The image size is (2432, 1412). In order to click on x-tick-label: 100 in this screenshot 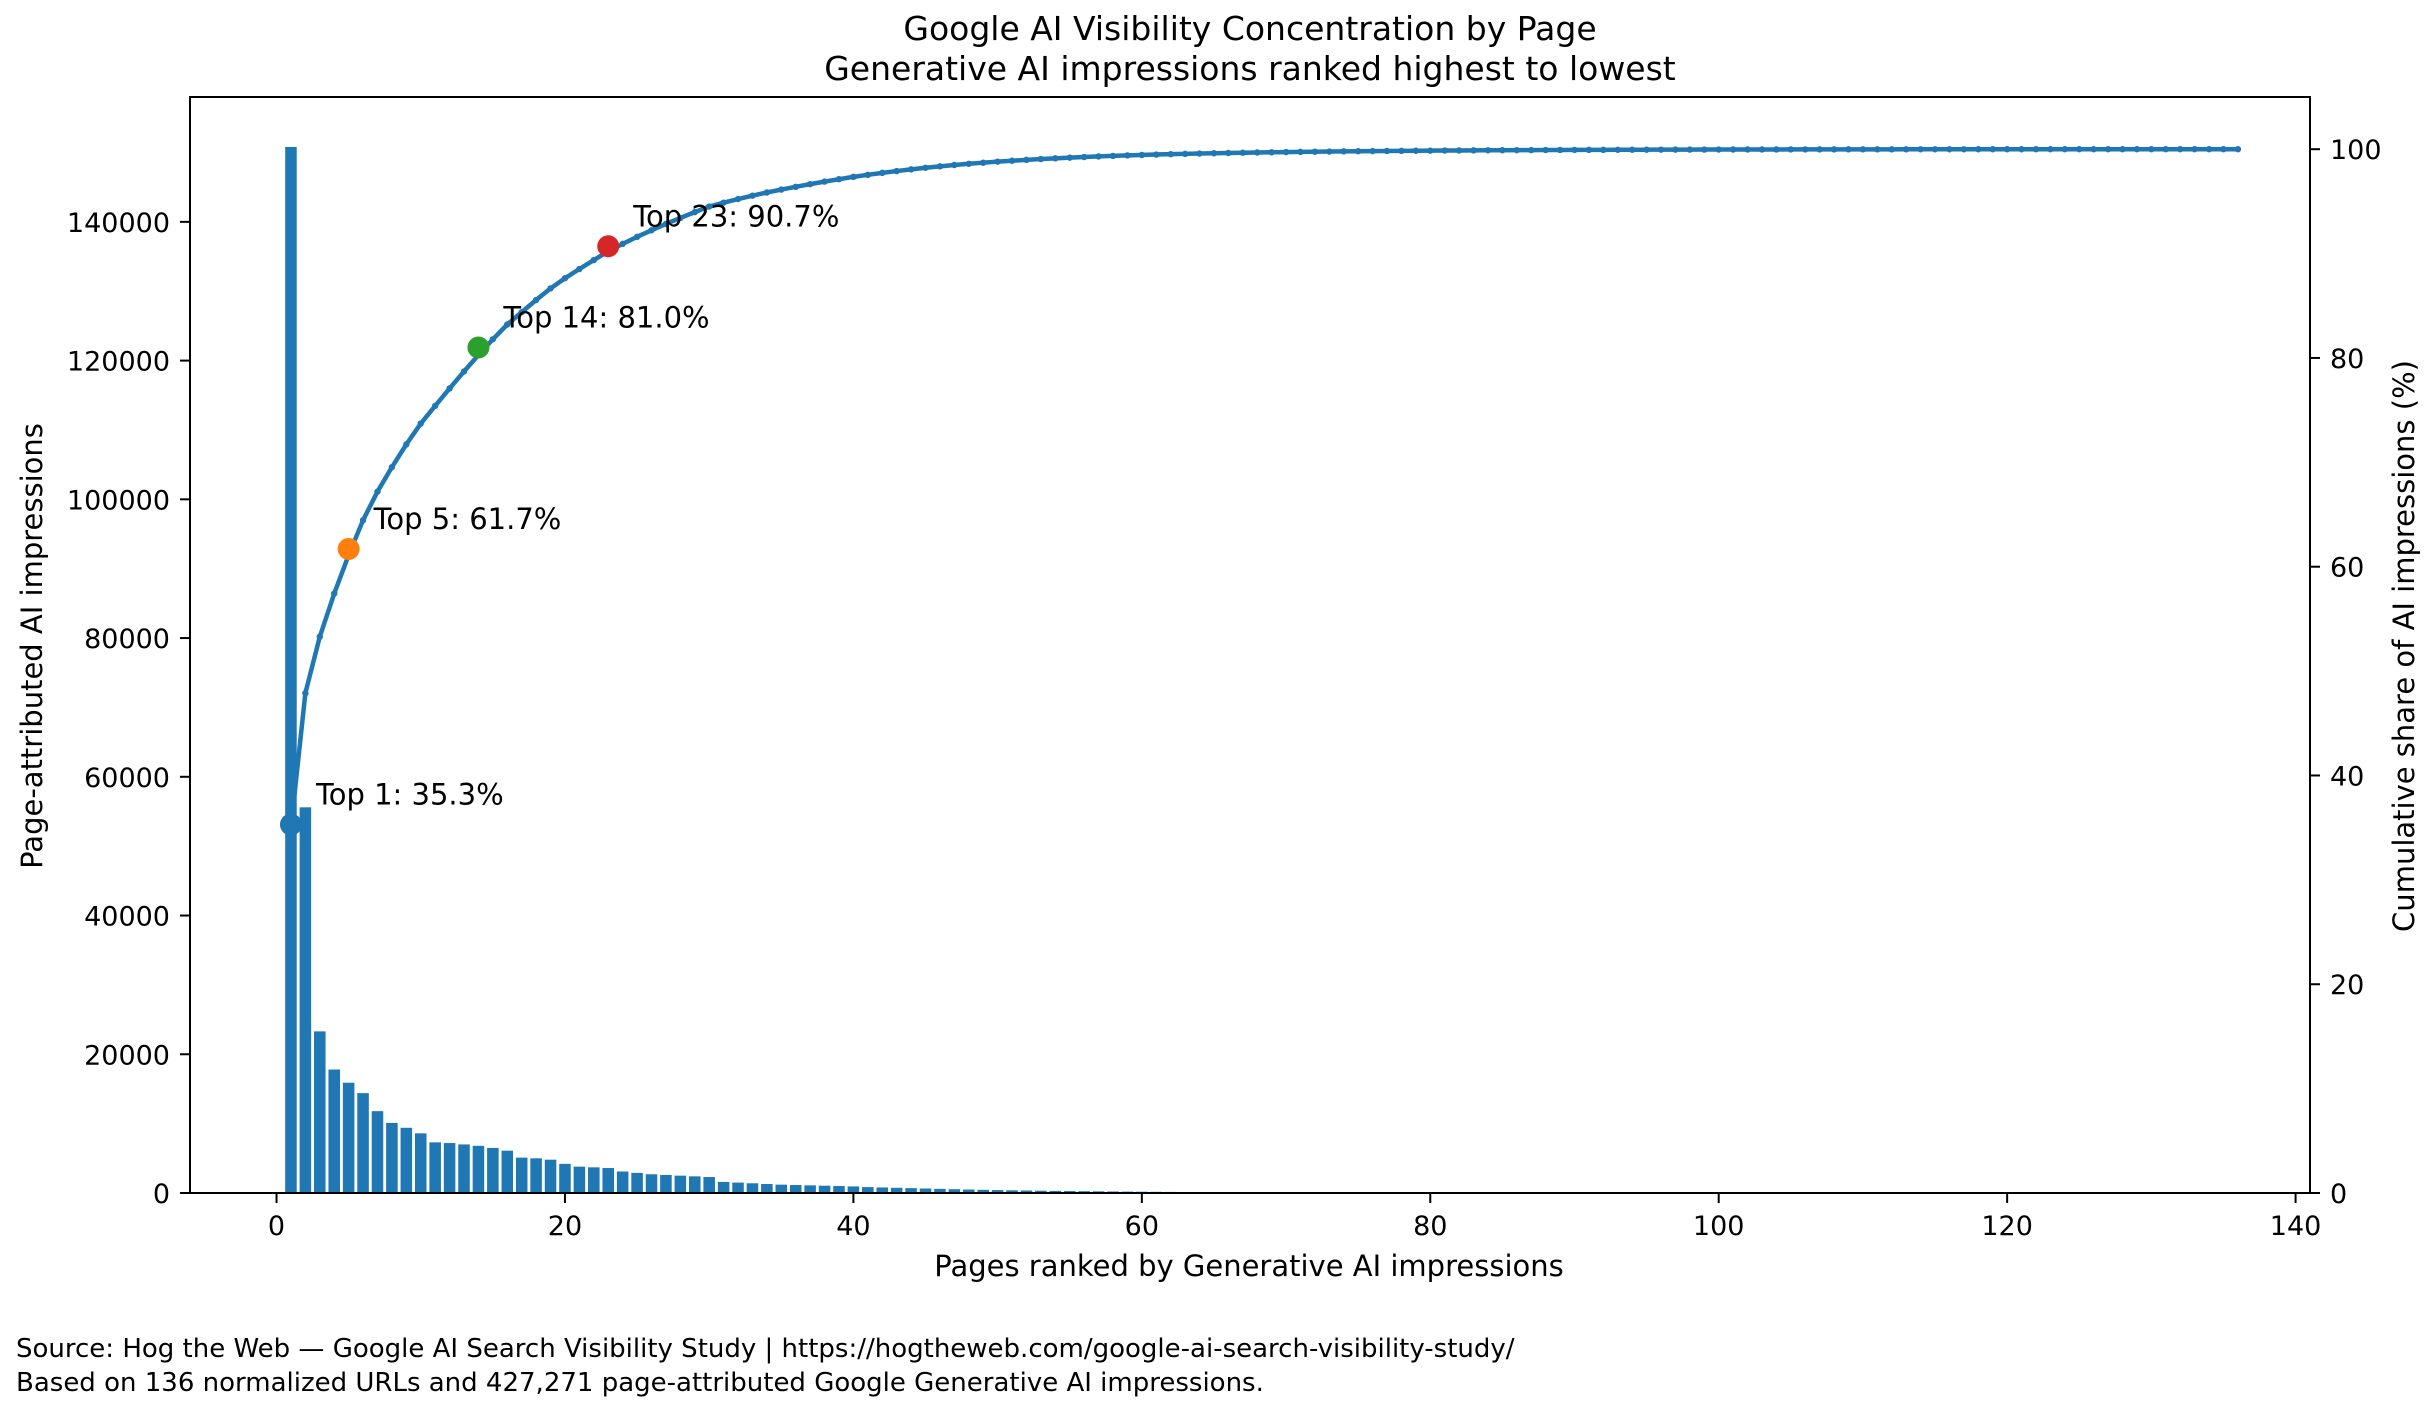, I will do `click(1719, 1226)`.